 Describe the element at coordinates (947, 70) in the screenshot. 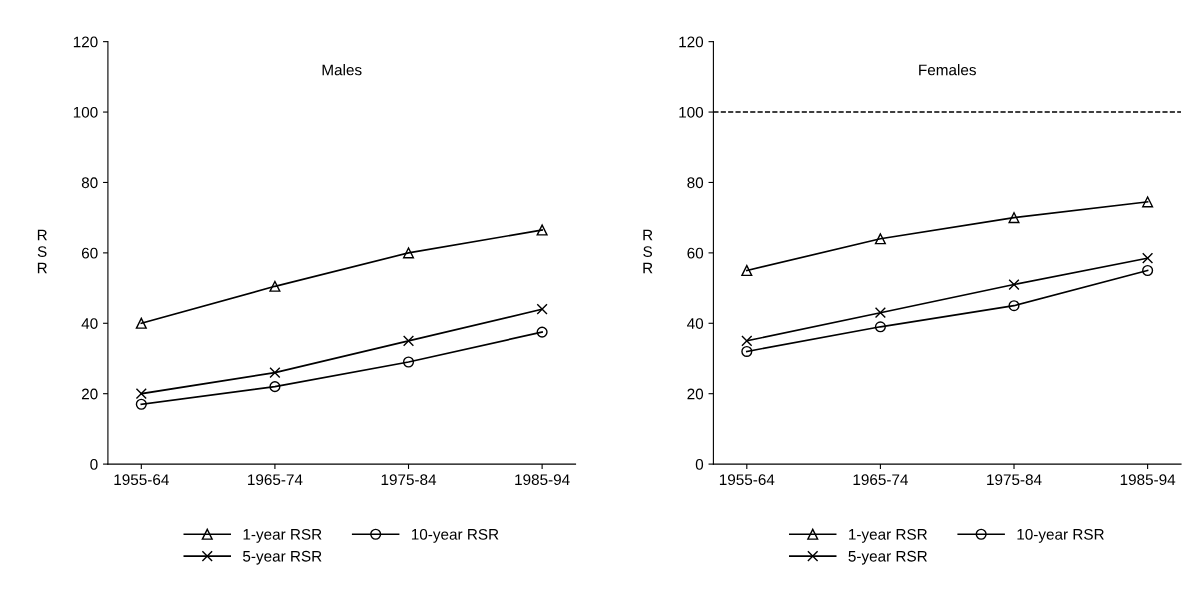

I see `text: Females` at that location.